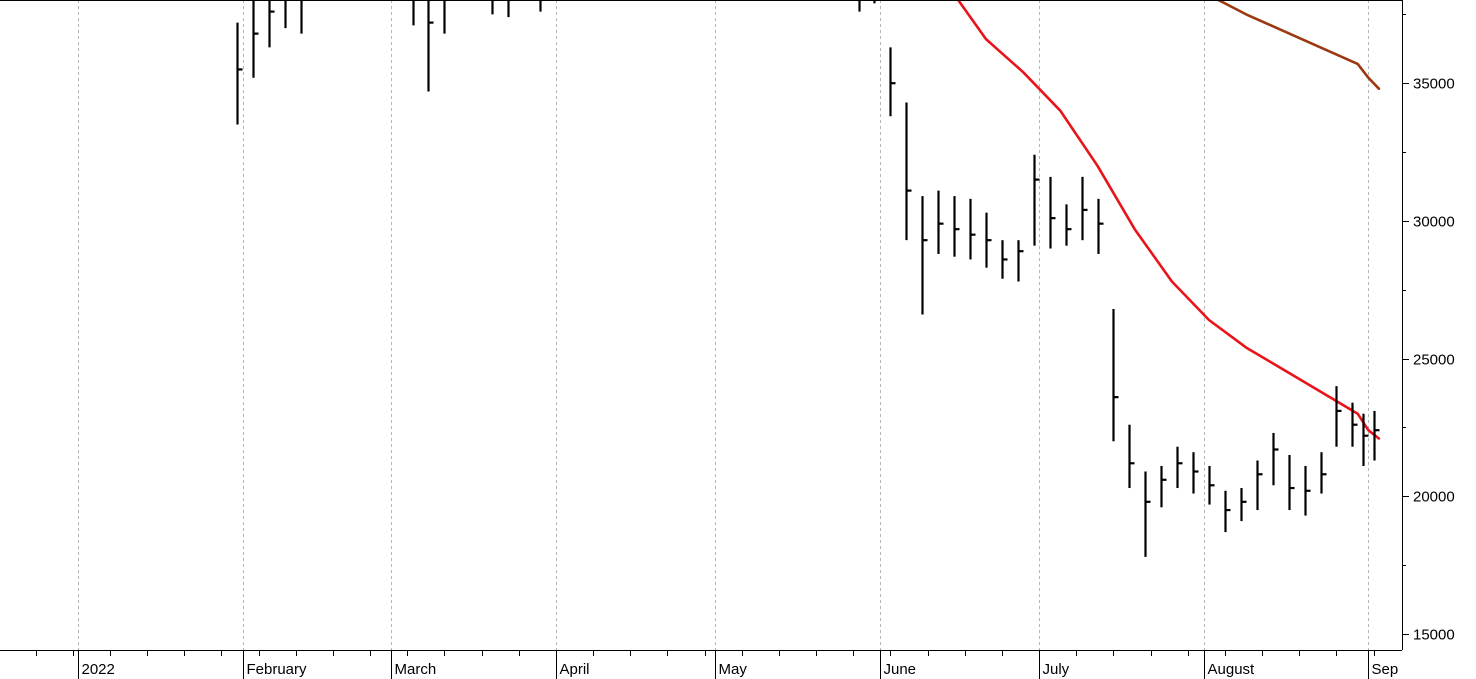 Image resolution: width=1476 pixels, height=679 pixels. What do you see at coordinates (1056, 669) in the screenshot?
I see `x-tick-label: July` at bounding box center [1056, 669].